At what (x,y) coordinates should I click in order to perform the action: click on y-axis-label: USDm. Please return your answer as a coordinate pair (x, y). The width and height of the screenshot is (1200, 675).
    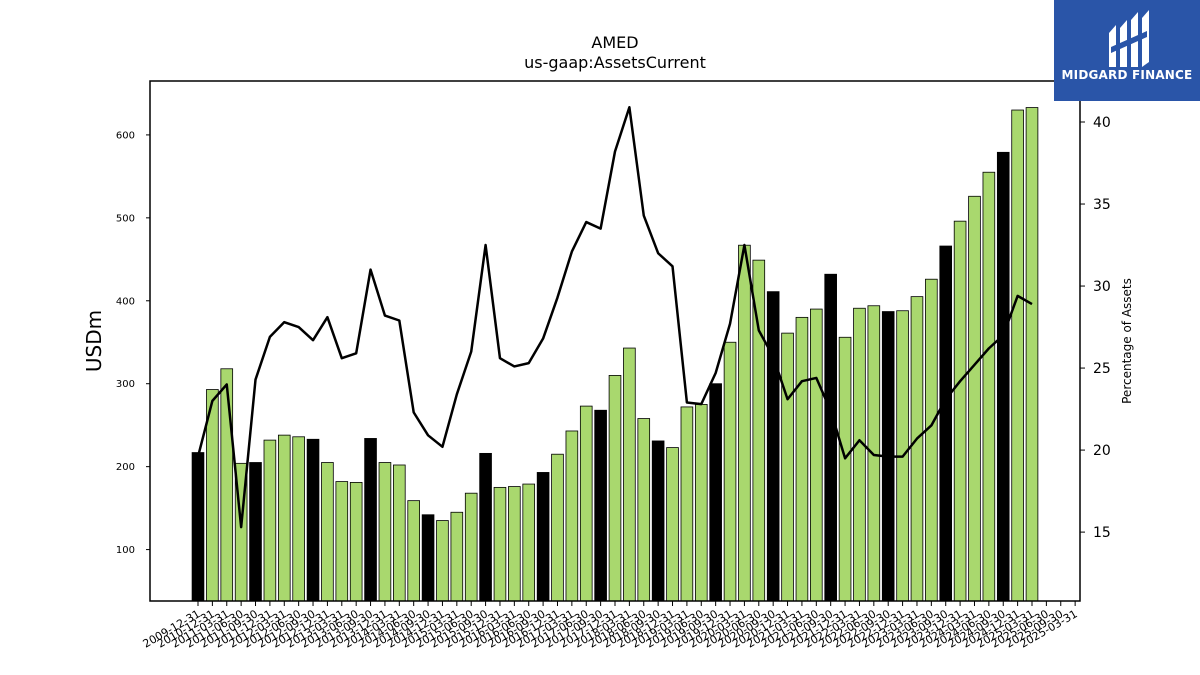
    Looking at the image, I should click on (94, 341).